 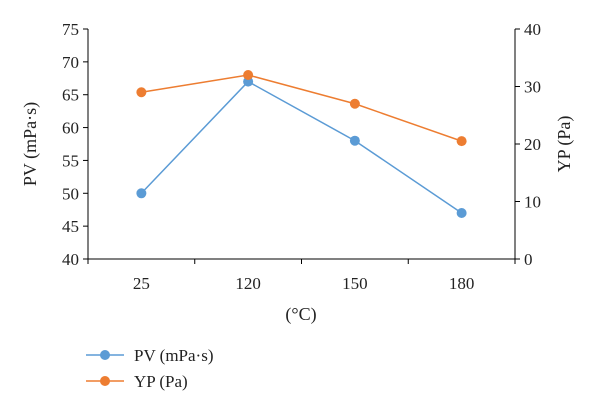 I want to click on right-y-tick-label: 10, so click(x=532, y=202).